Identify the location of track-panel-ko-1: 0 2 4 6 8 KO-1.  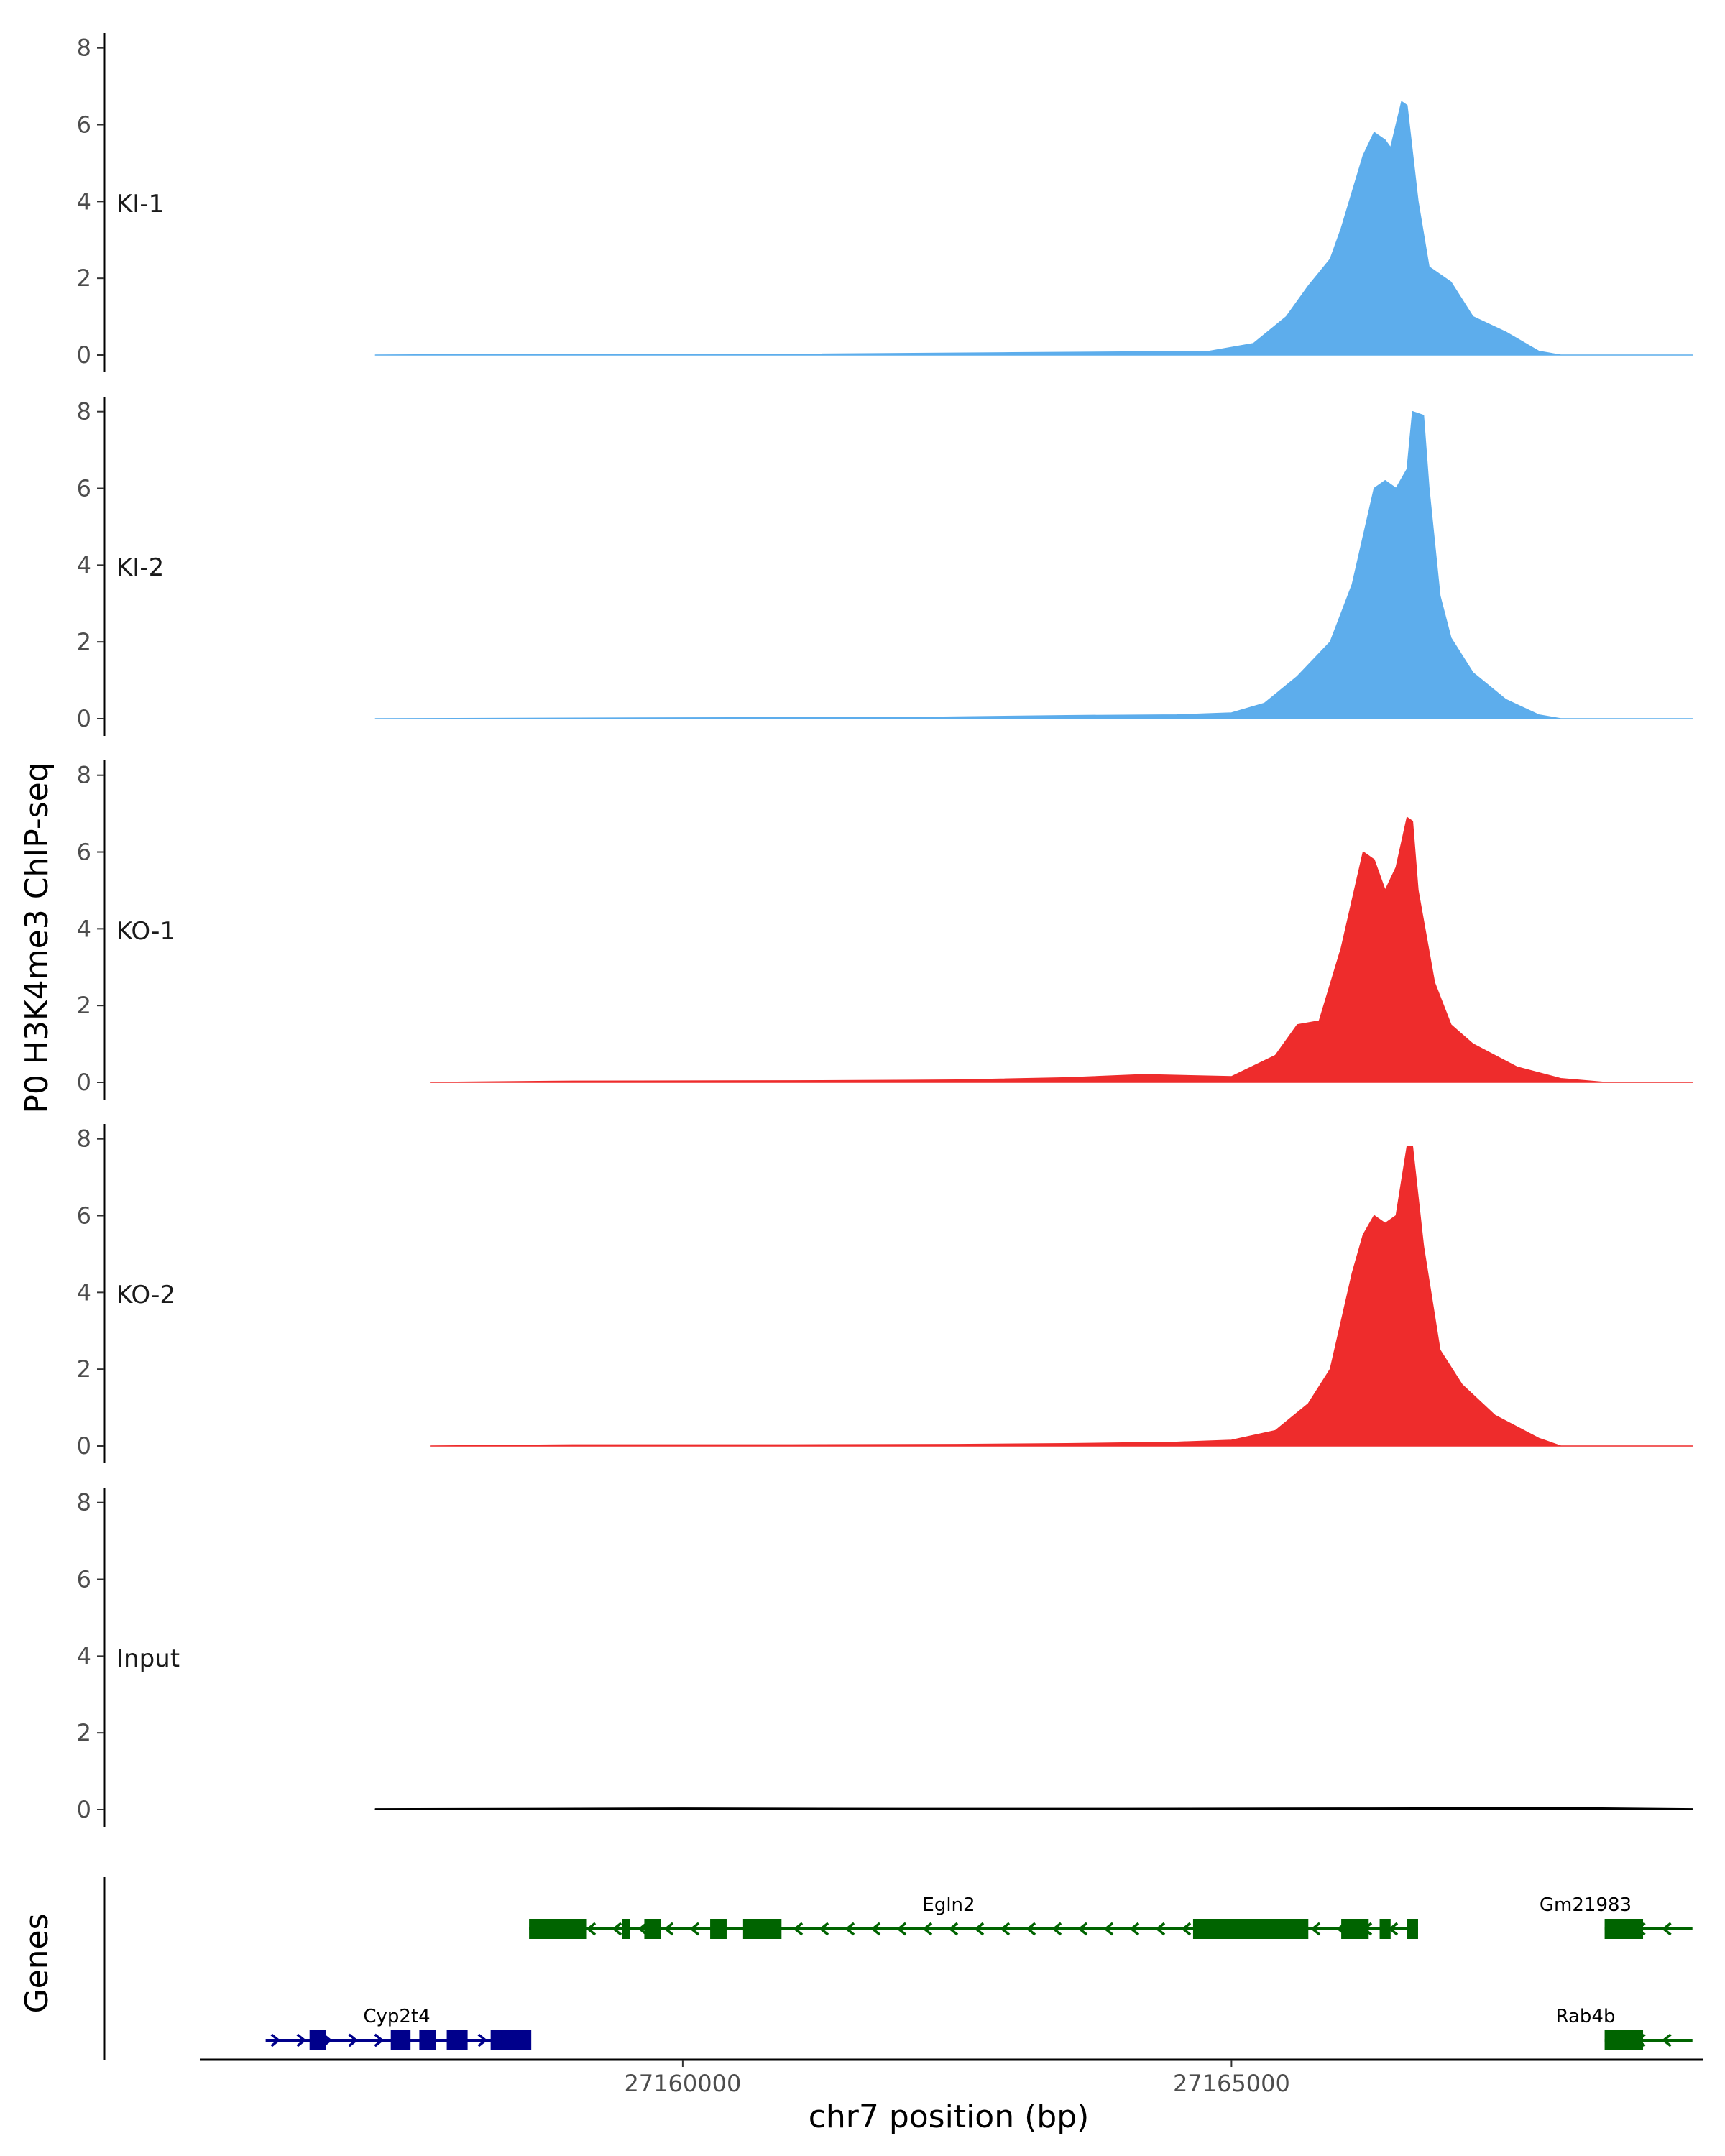
(885, 930).